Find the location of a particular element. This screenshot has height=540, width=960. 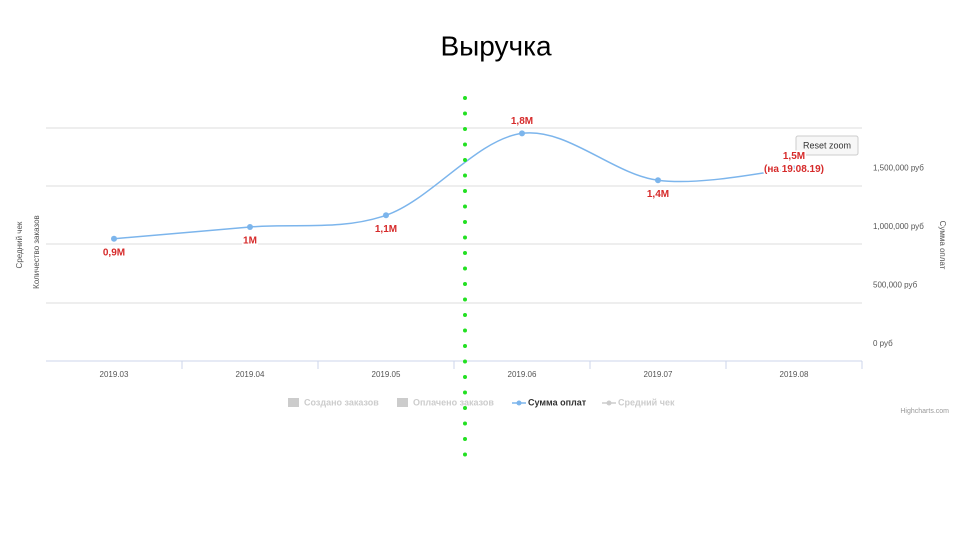

data-label: 1,4M is located at coordinates (658, 194).